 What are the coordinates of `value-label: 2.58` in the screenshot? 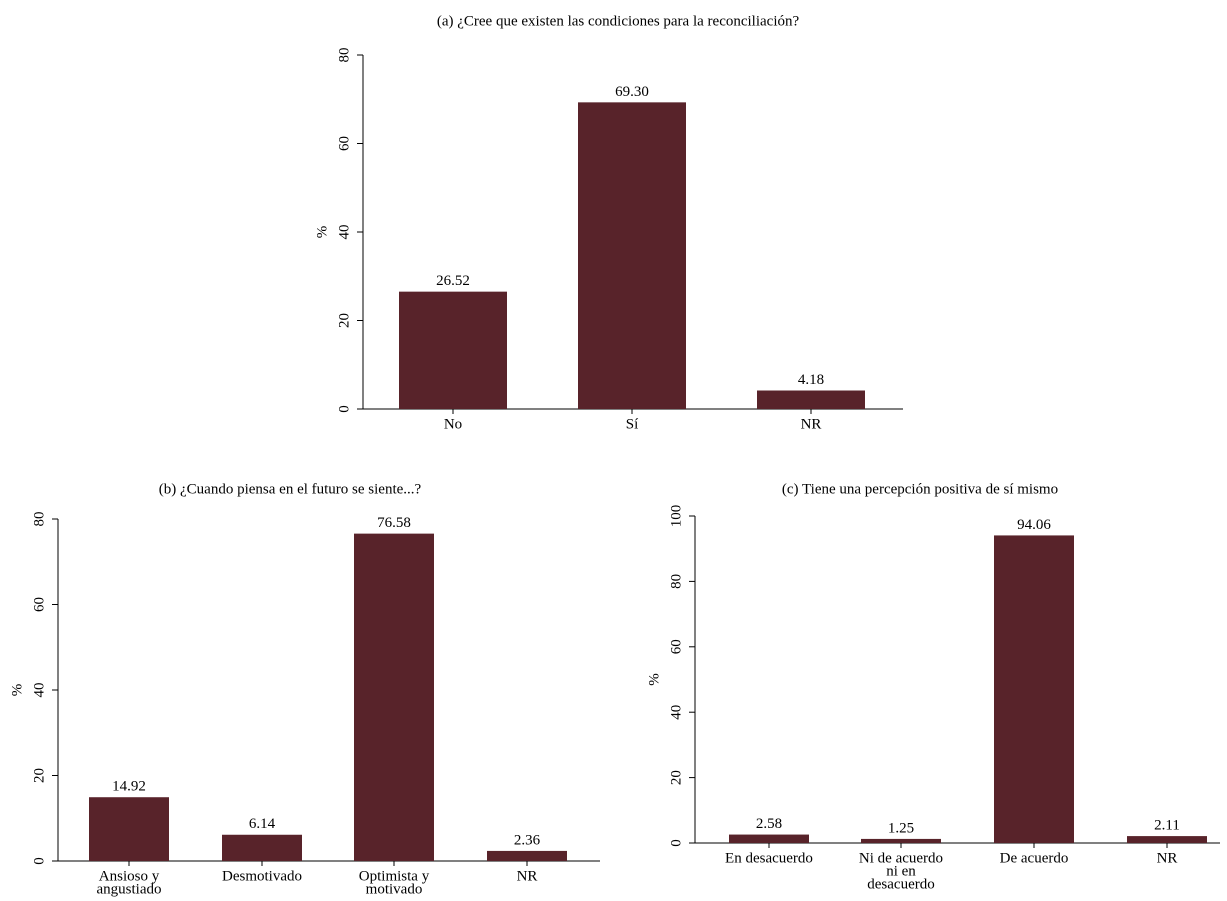 It's located at (769, 824).